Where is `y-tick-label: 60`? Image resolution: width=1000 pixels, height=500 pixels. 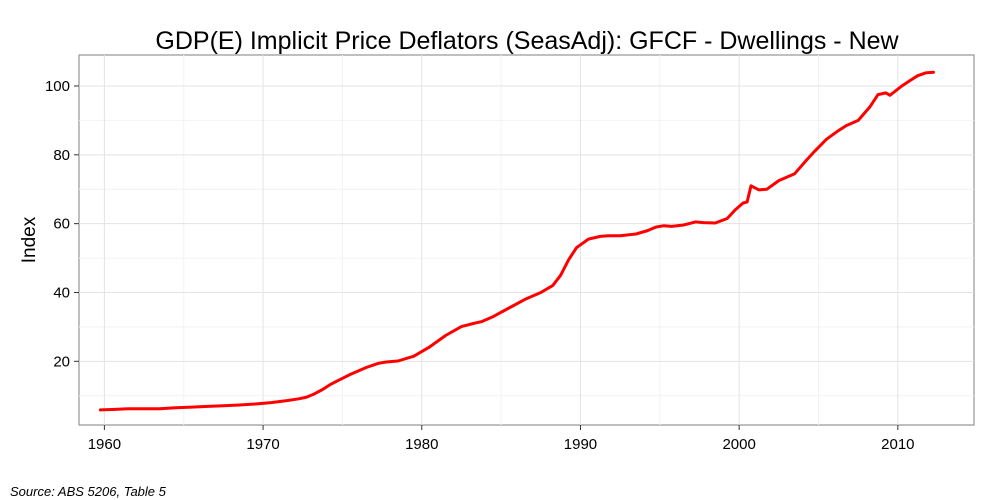
y-tick-label: 60 is located at coordinates (61, 224).